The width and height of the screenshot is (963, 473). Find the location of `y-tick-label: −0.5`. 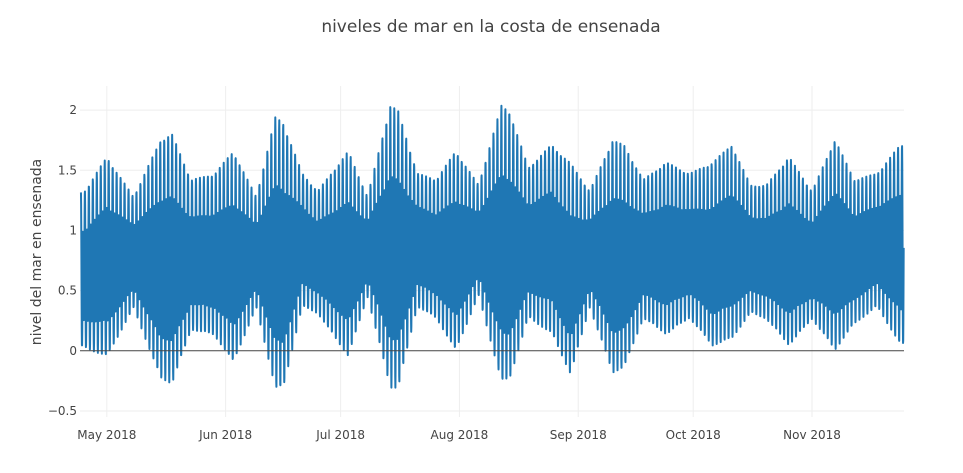

y-tick-label: −0.5 is located at coordinates (62, 411).